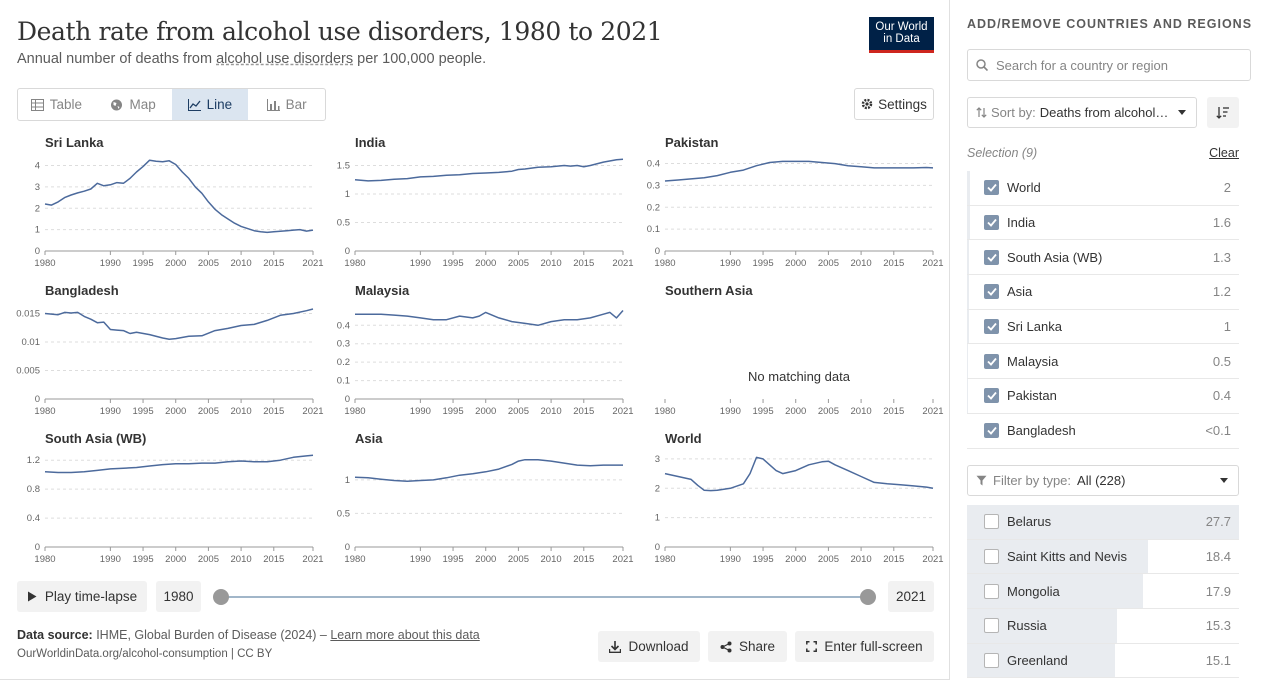  I want to click on tab-table: Table, so click(56, 104).